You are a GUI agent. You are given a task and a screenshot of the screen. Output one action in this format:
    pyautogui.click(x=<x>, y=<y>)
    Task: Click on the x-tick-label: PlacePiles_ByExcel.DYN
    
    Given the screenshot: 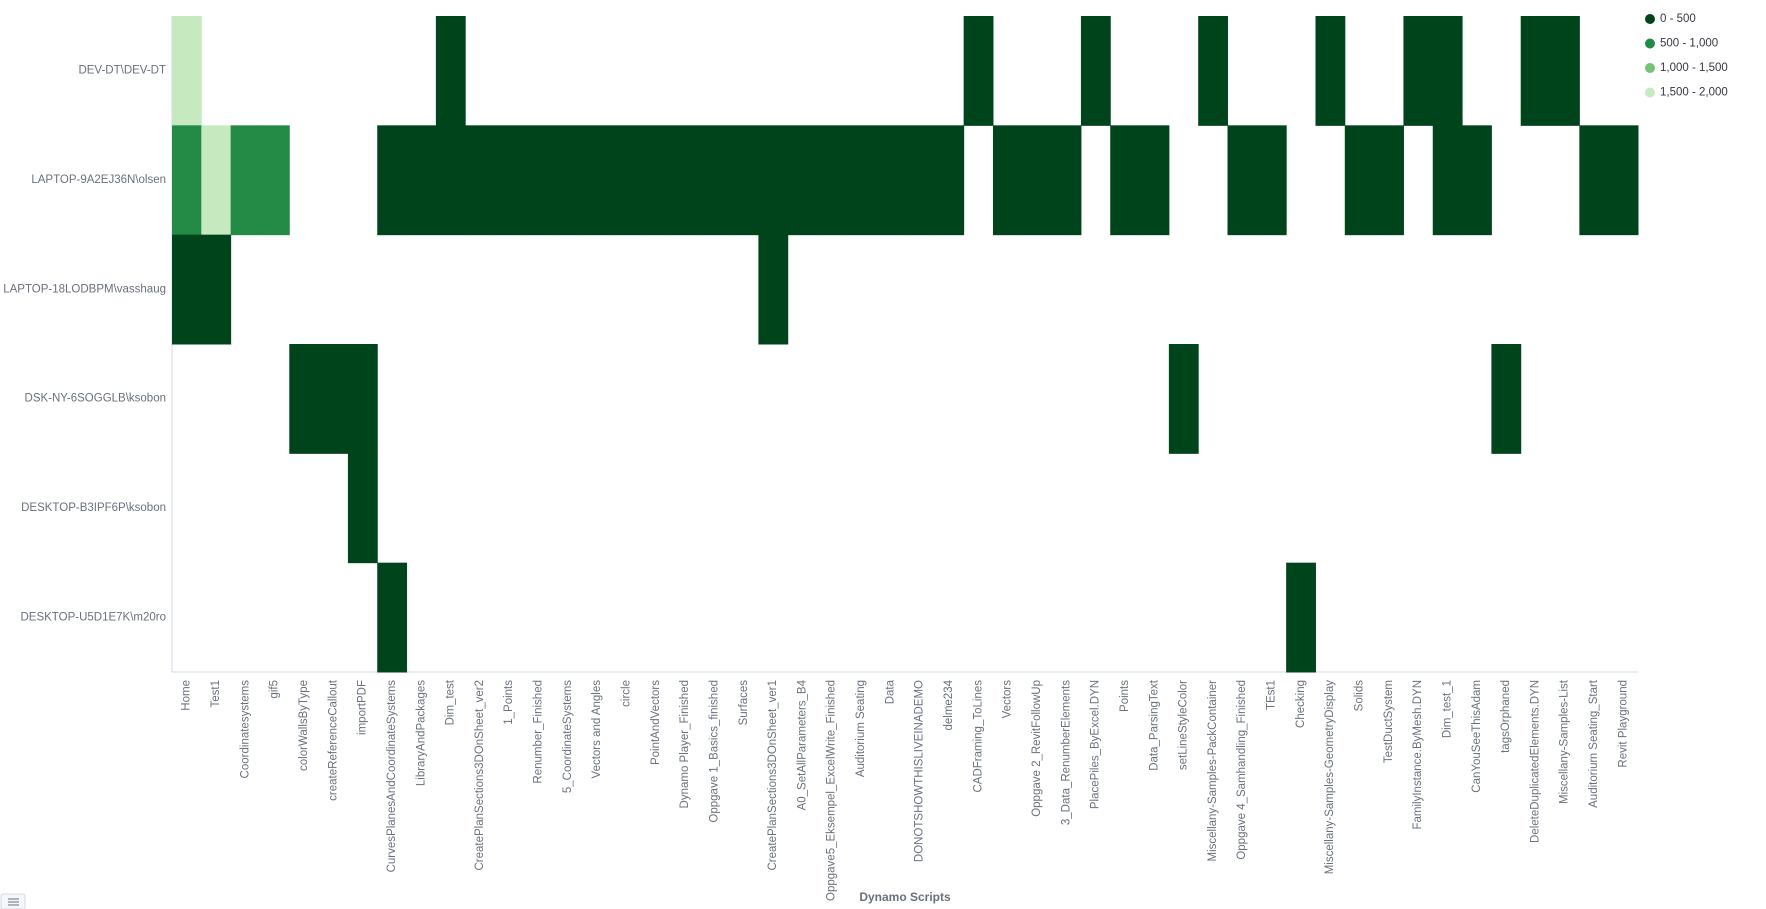 What is the action you would take?
    pyautogui.click(x=1096, y=744)
    